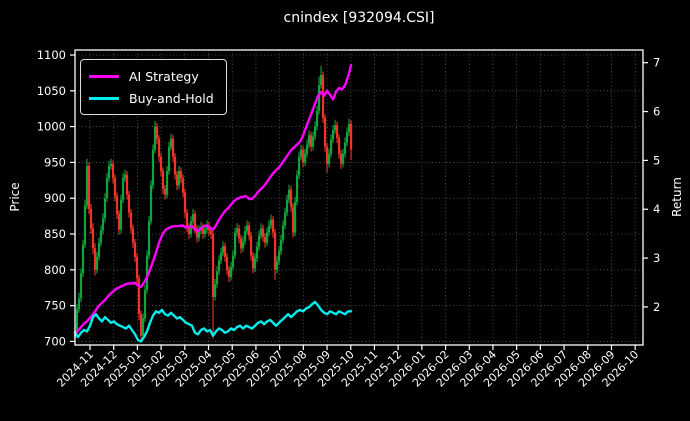  Describe the element at coordinates (55, 341) in the screenshot. I see `price-tick-label: 700` at that location.